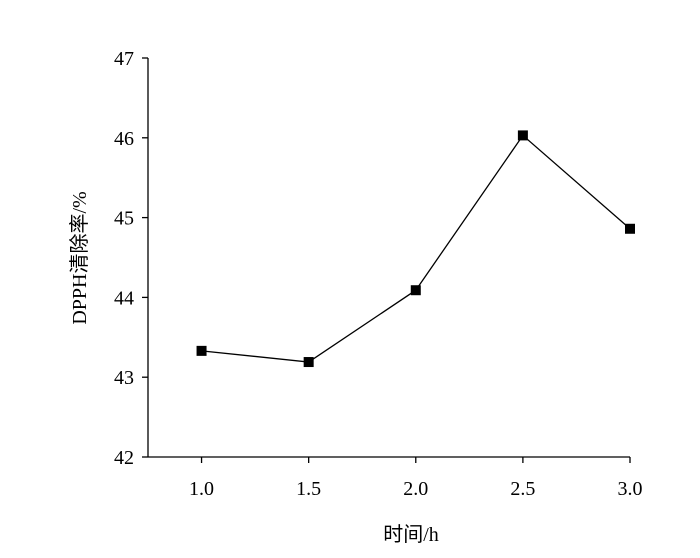  What do you see at coordinates (415, 489) in the screenshot?
I see `x-tick-label: 2.0` at bounding box center [415, 489].